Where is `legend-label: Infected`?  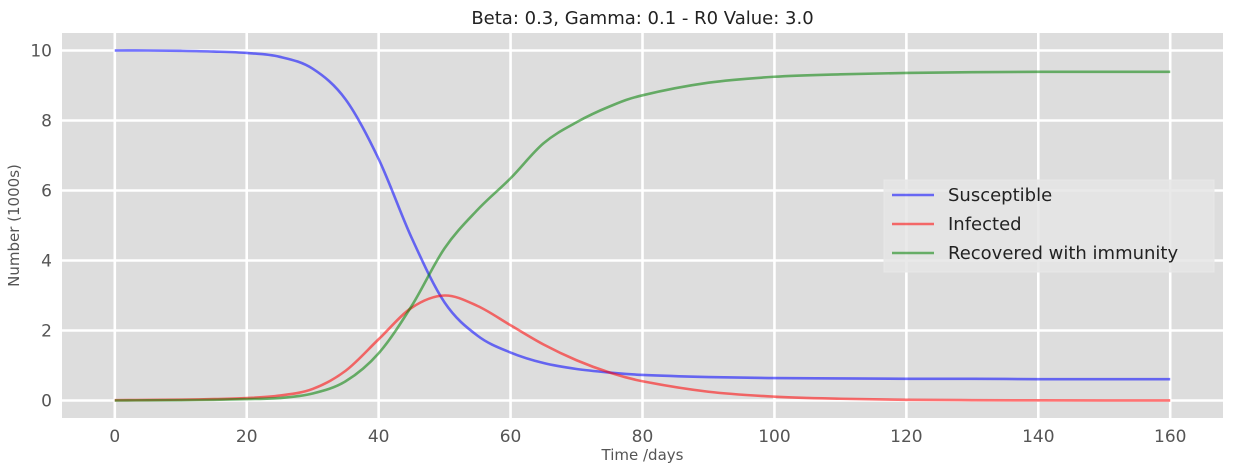
legend-label: Infected is located at coordinates (985, 224).